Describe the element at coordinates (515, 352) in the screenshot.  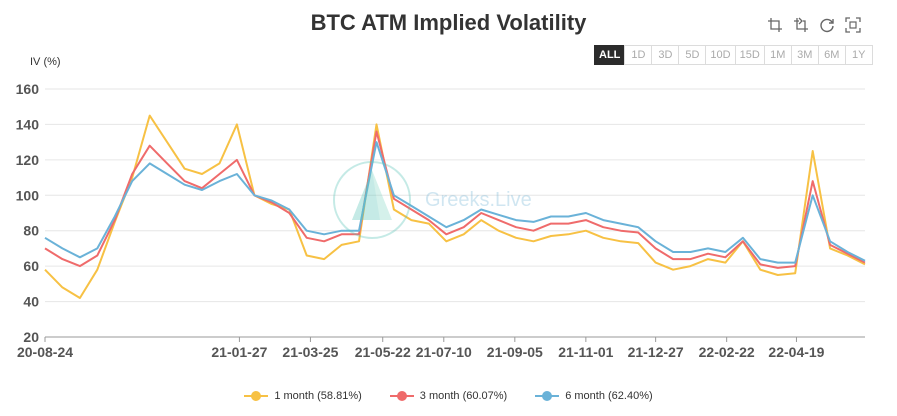
I see `x-tick-label: 21-09-05` at that location.